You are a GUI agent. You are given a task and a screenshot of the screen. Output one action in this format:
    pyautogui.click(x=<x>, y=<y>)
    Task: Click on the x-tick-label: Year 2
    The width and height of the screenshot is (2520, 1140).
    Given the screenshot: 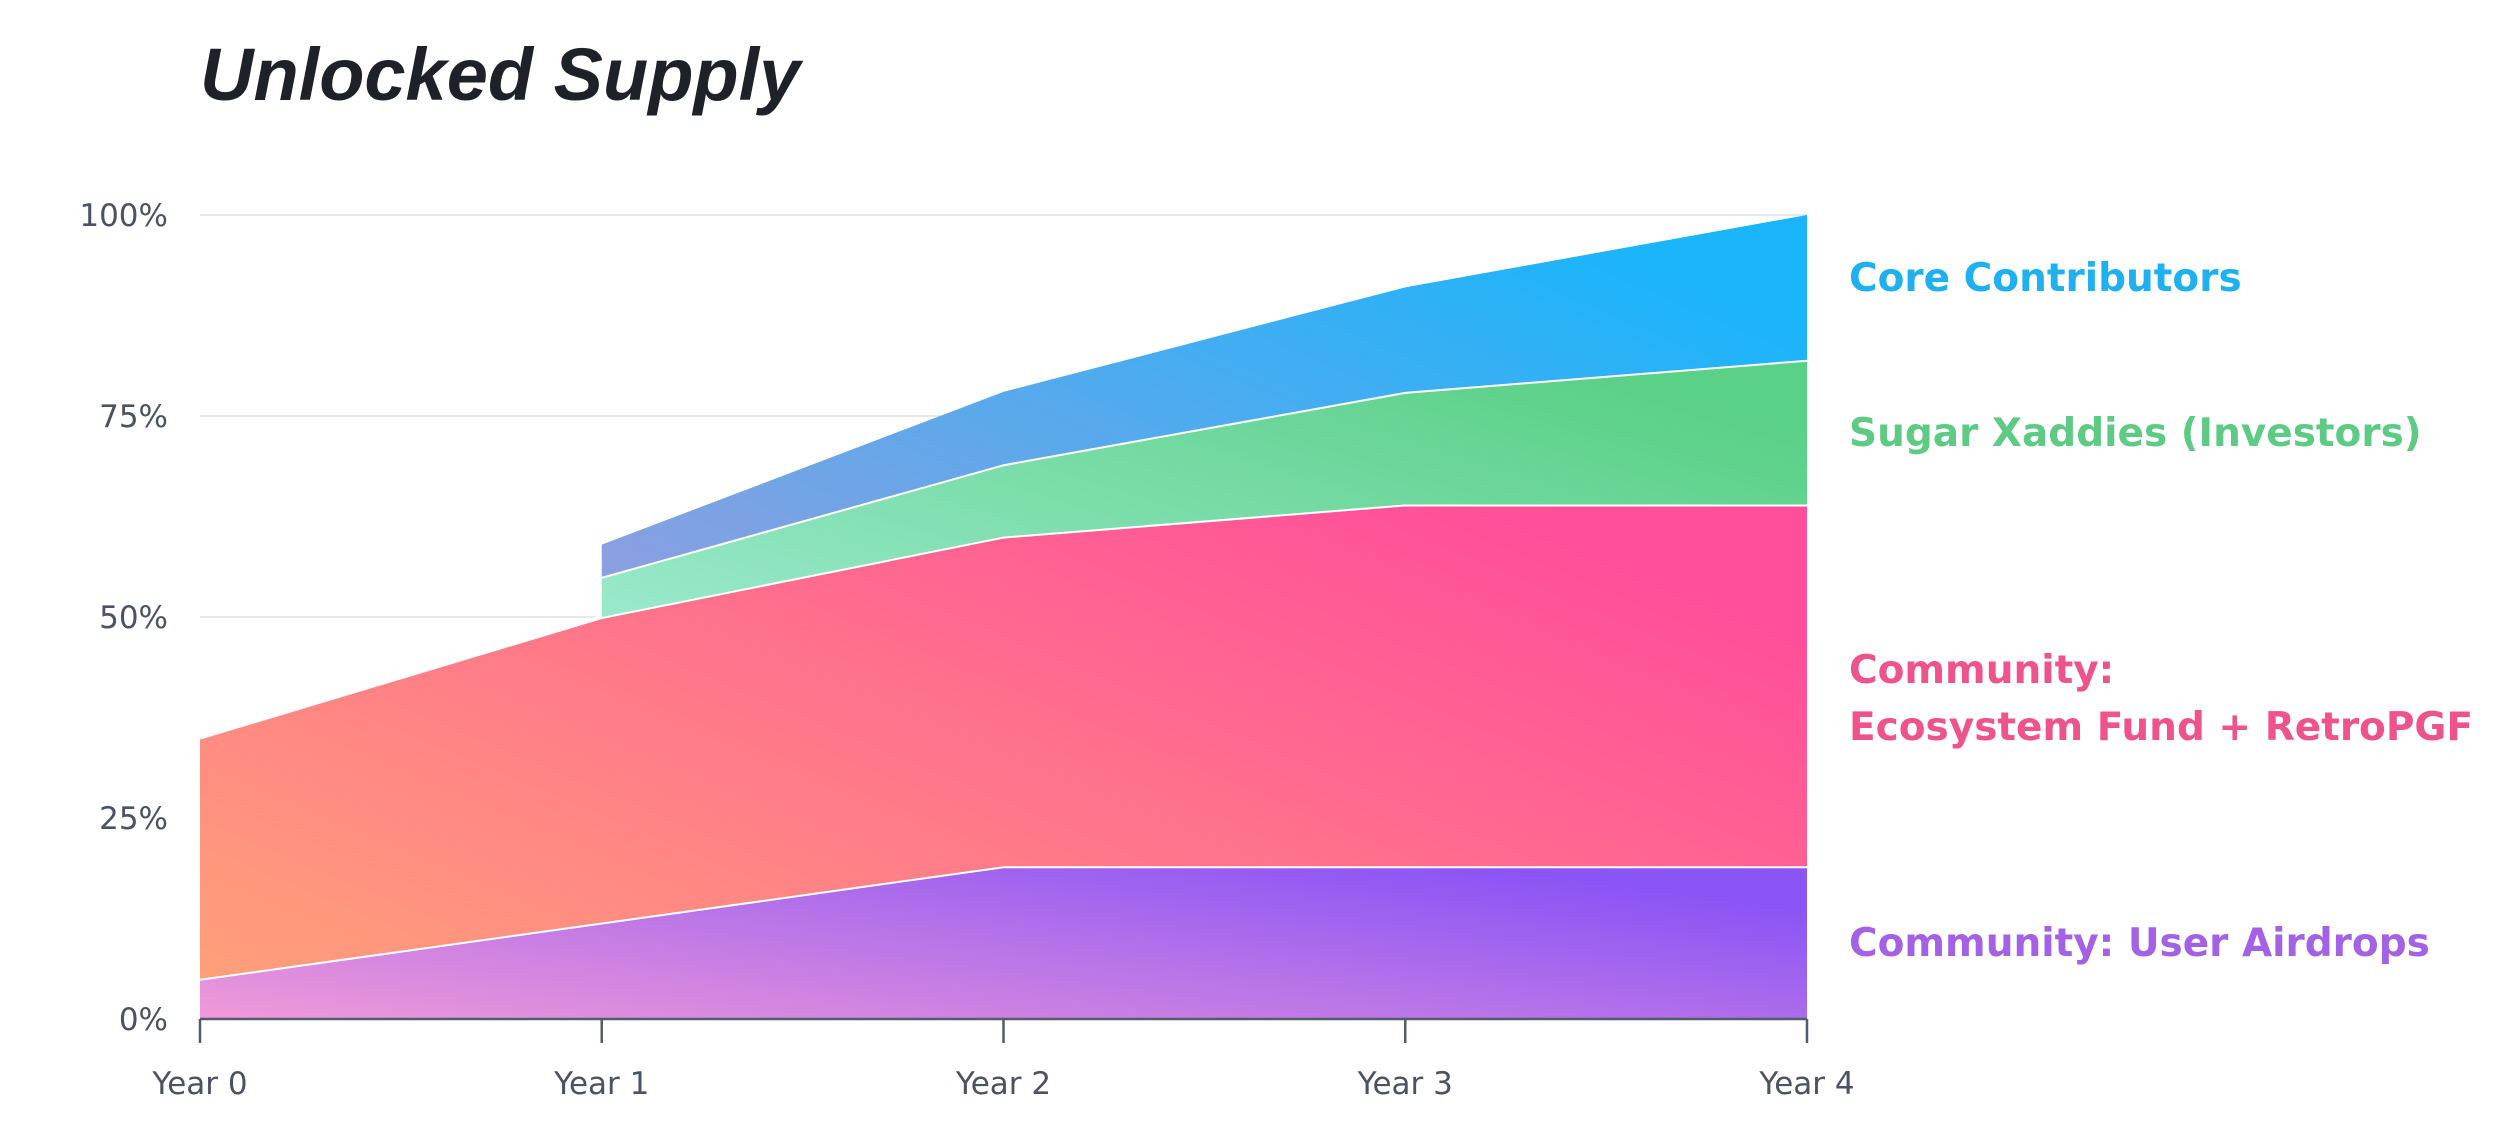 What is the action you would take?
    pyautogui.click(x=1003, y=1084)
    